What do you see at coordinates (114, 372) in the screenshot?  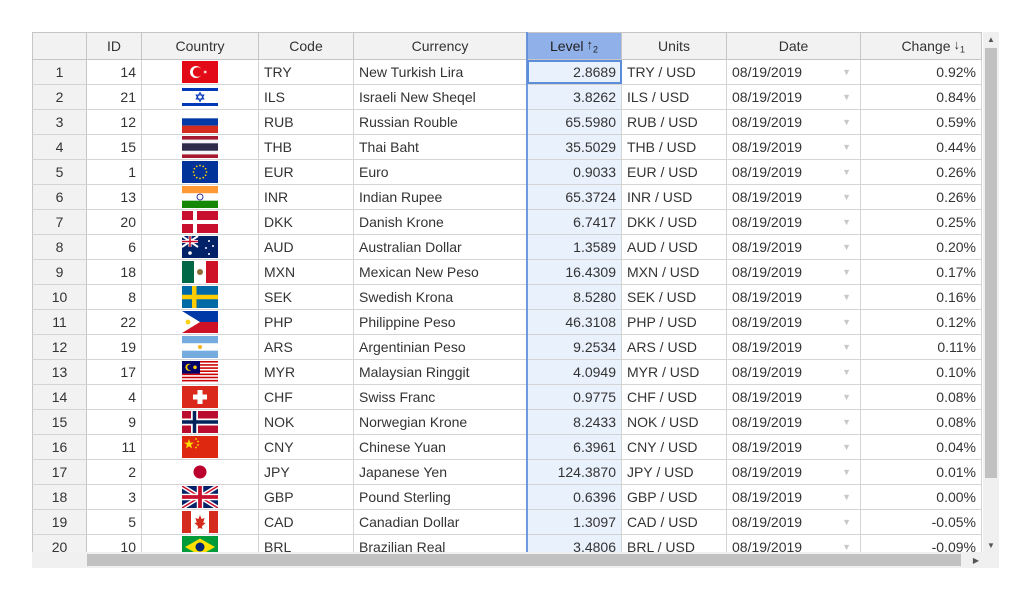 I see `id-cell: 17` at bounding box center [114, 372].